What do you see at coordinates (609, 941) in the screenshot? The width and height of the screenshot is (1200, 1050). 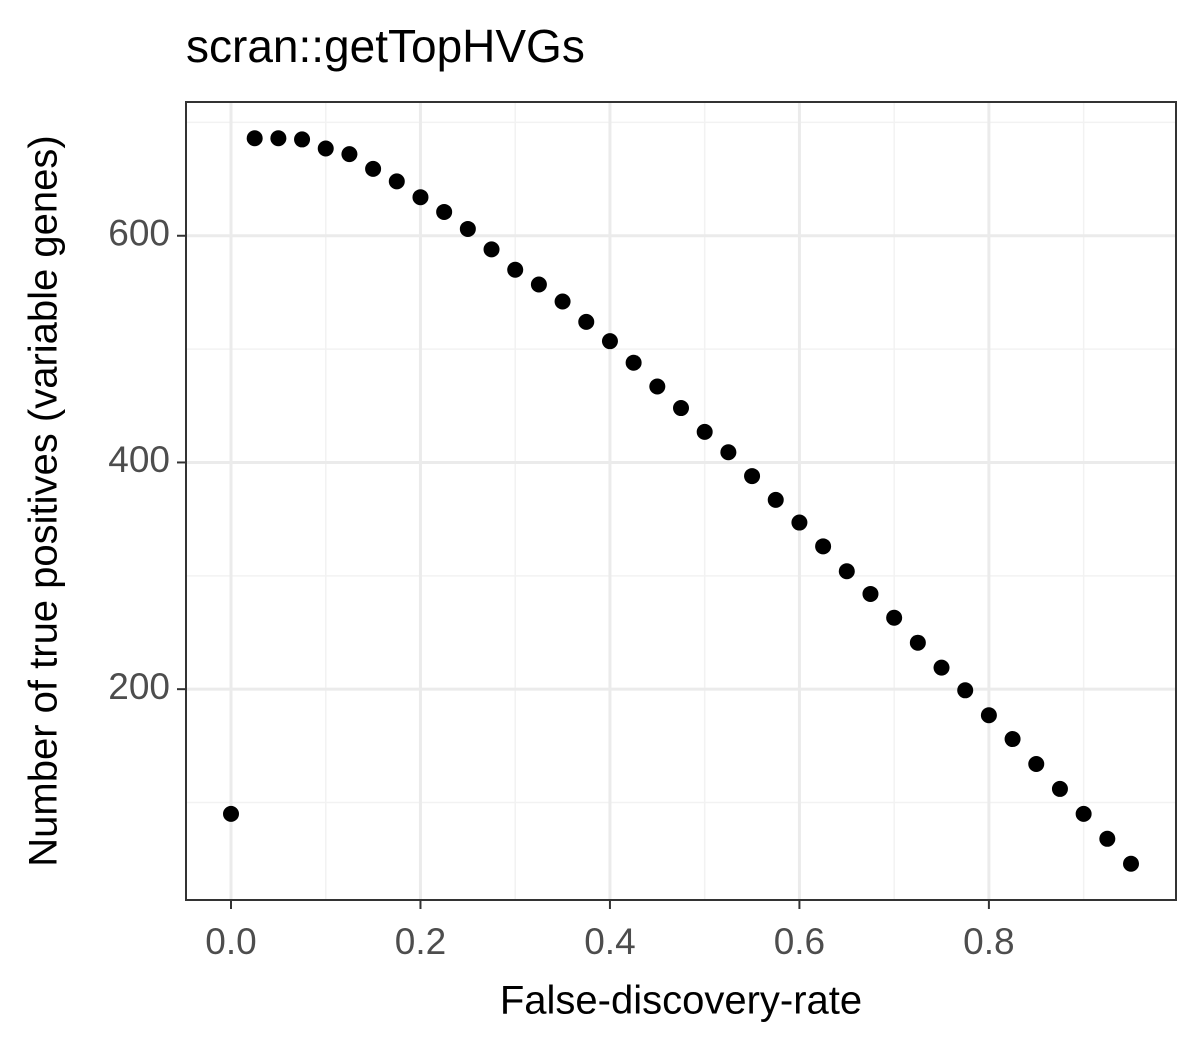 I see `x-tick-label: 0.4` at bounding box center [609, 941].